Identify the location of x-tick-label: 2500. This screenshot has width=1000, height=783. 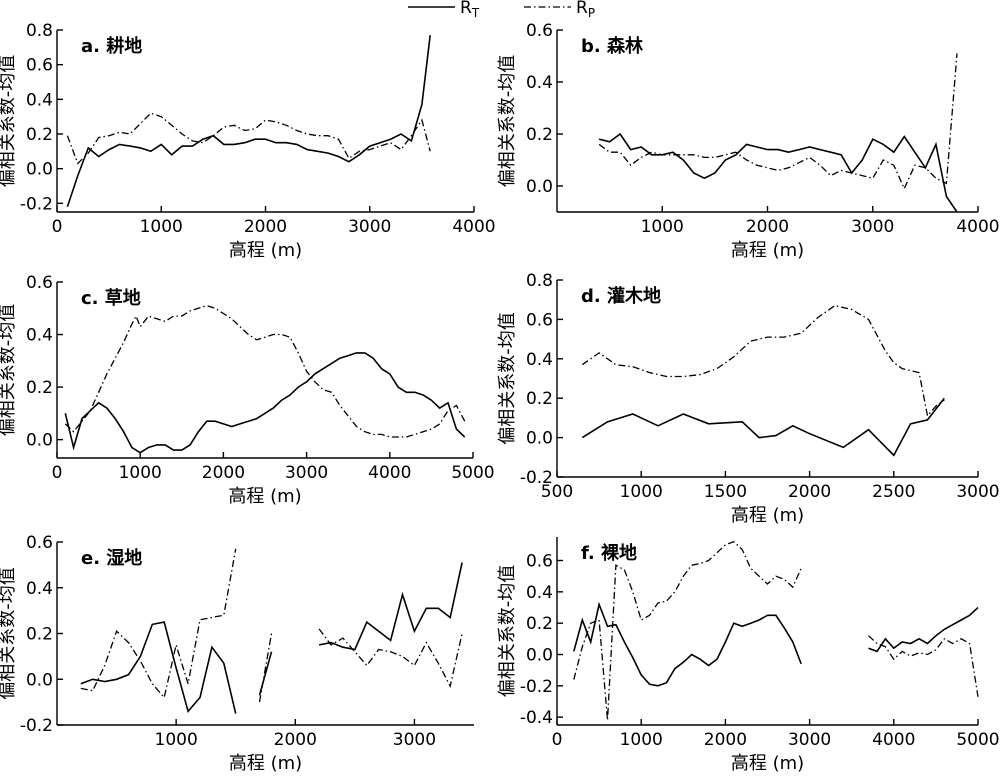
(893, 492).